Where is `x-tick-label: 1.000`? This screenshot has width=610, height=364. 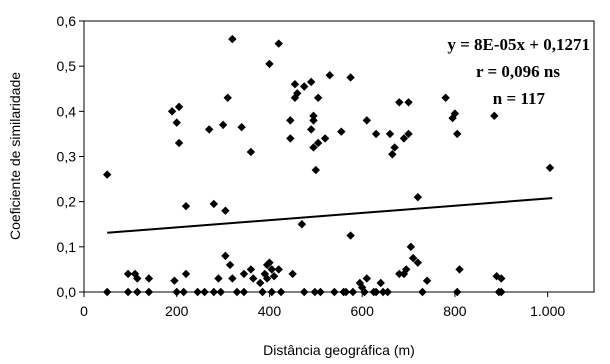
x-tick-label: 1.000 is located at coordinates (547, 311).